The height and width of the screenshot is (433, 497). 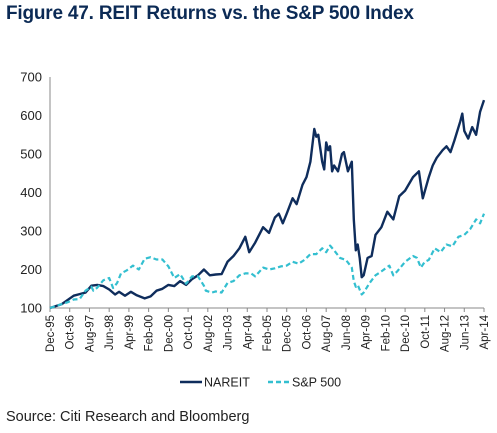 What do you see at coordinates (347, 332) in the screenshot?
I see `x-tick-label: Jun-08` at bounding box center [347, 332].